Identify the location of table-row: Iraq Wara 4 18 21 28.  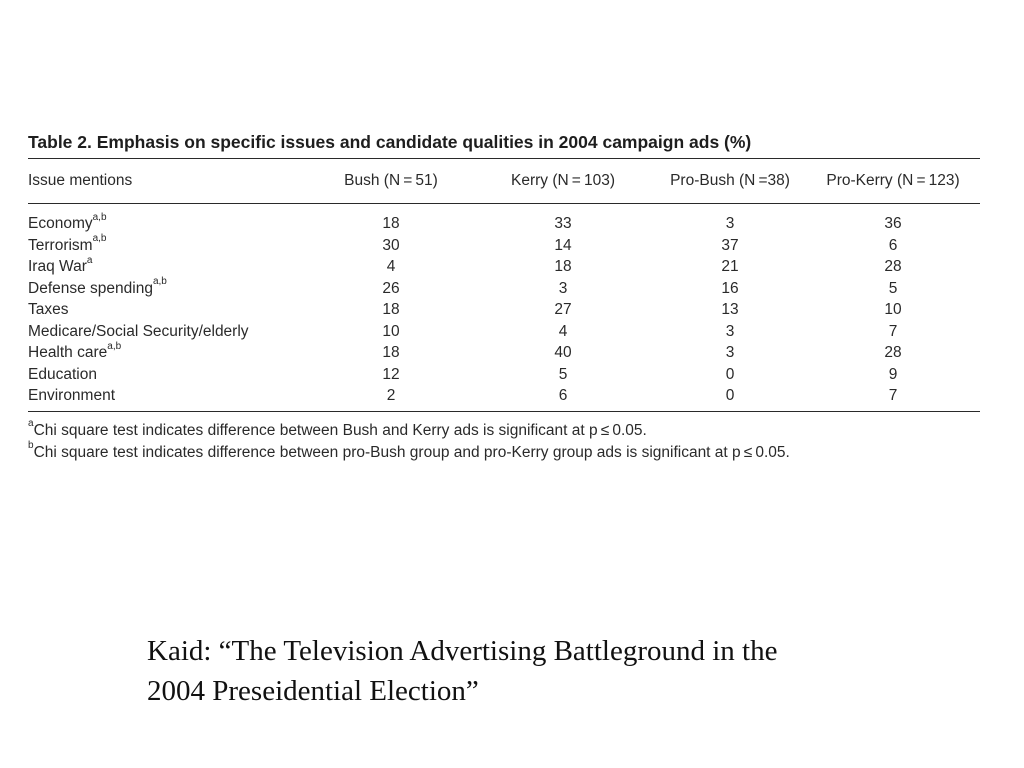
(504, 266).